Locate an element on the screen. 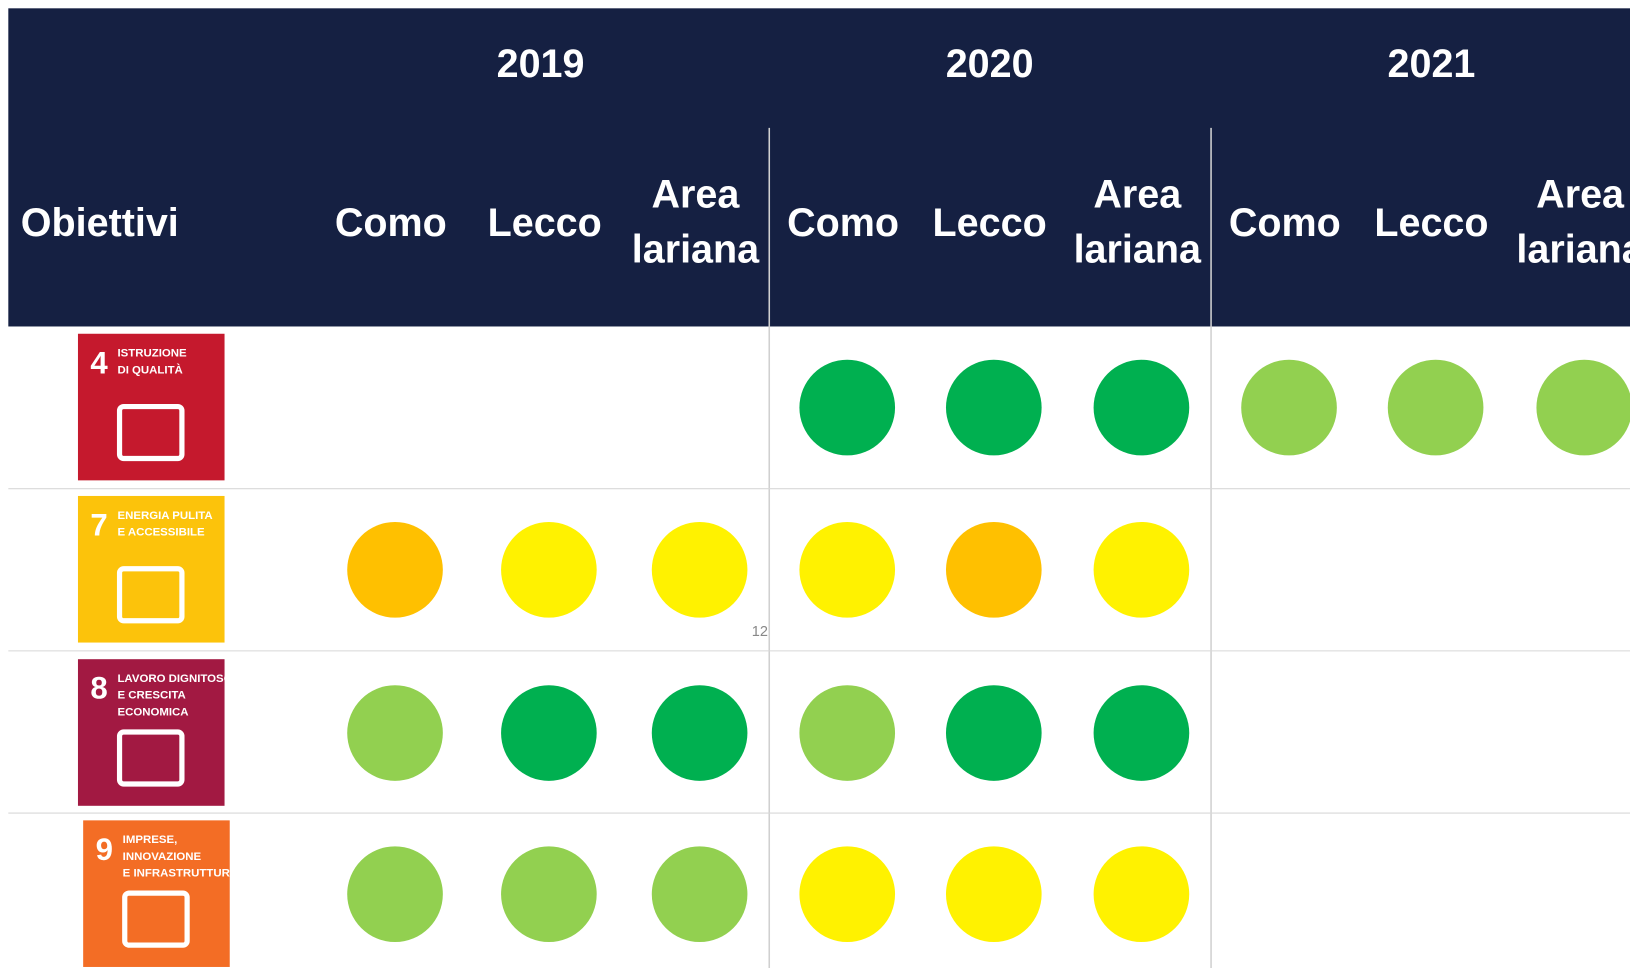 The image size is (1630, 968). year-label: 2020 is located at coordinates (990, 64).